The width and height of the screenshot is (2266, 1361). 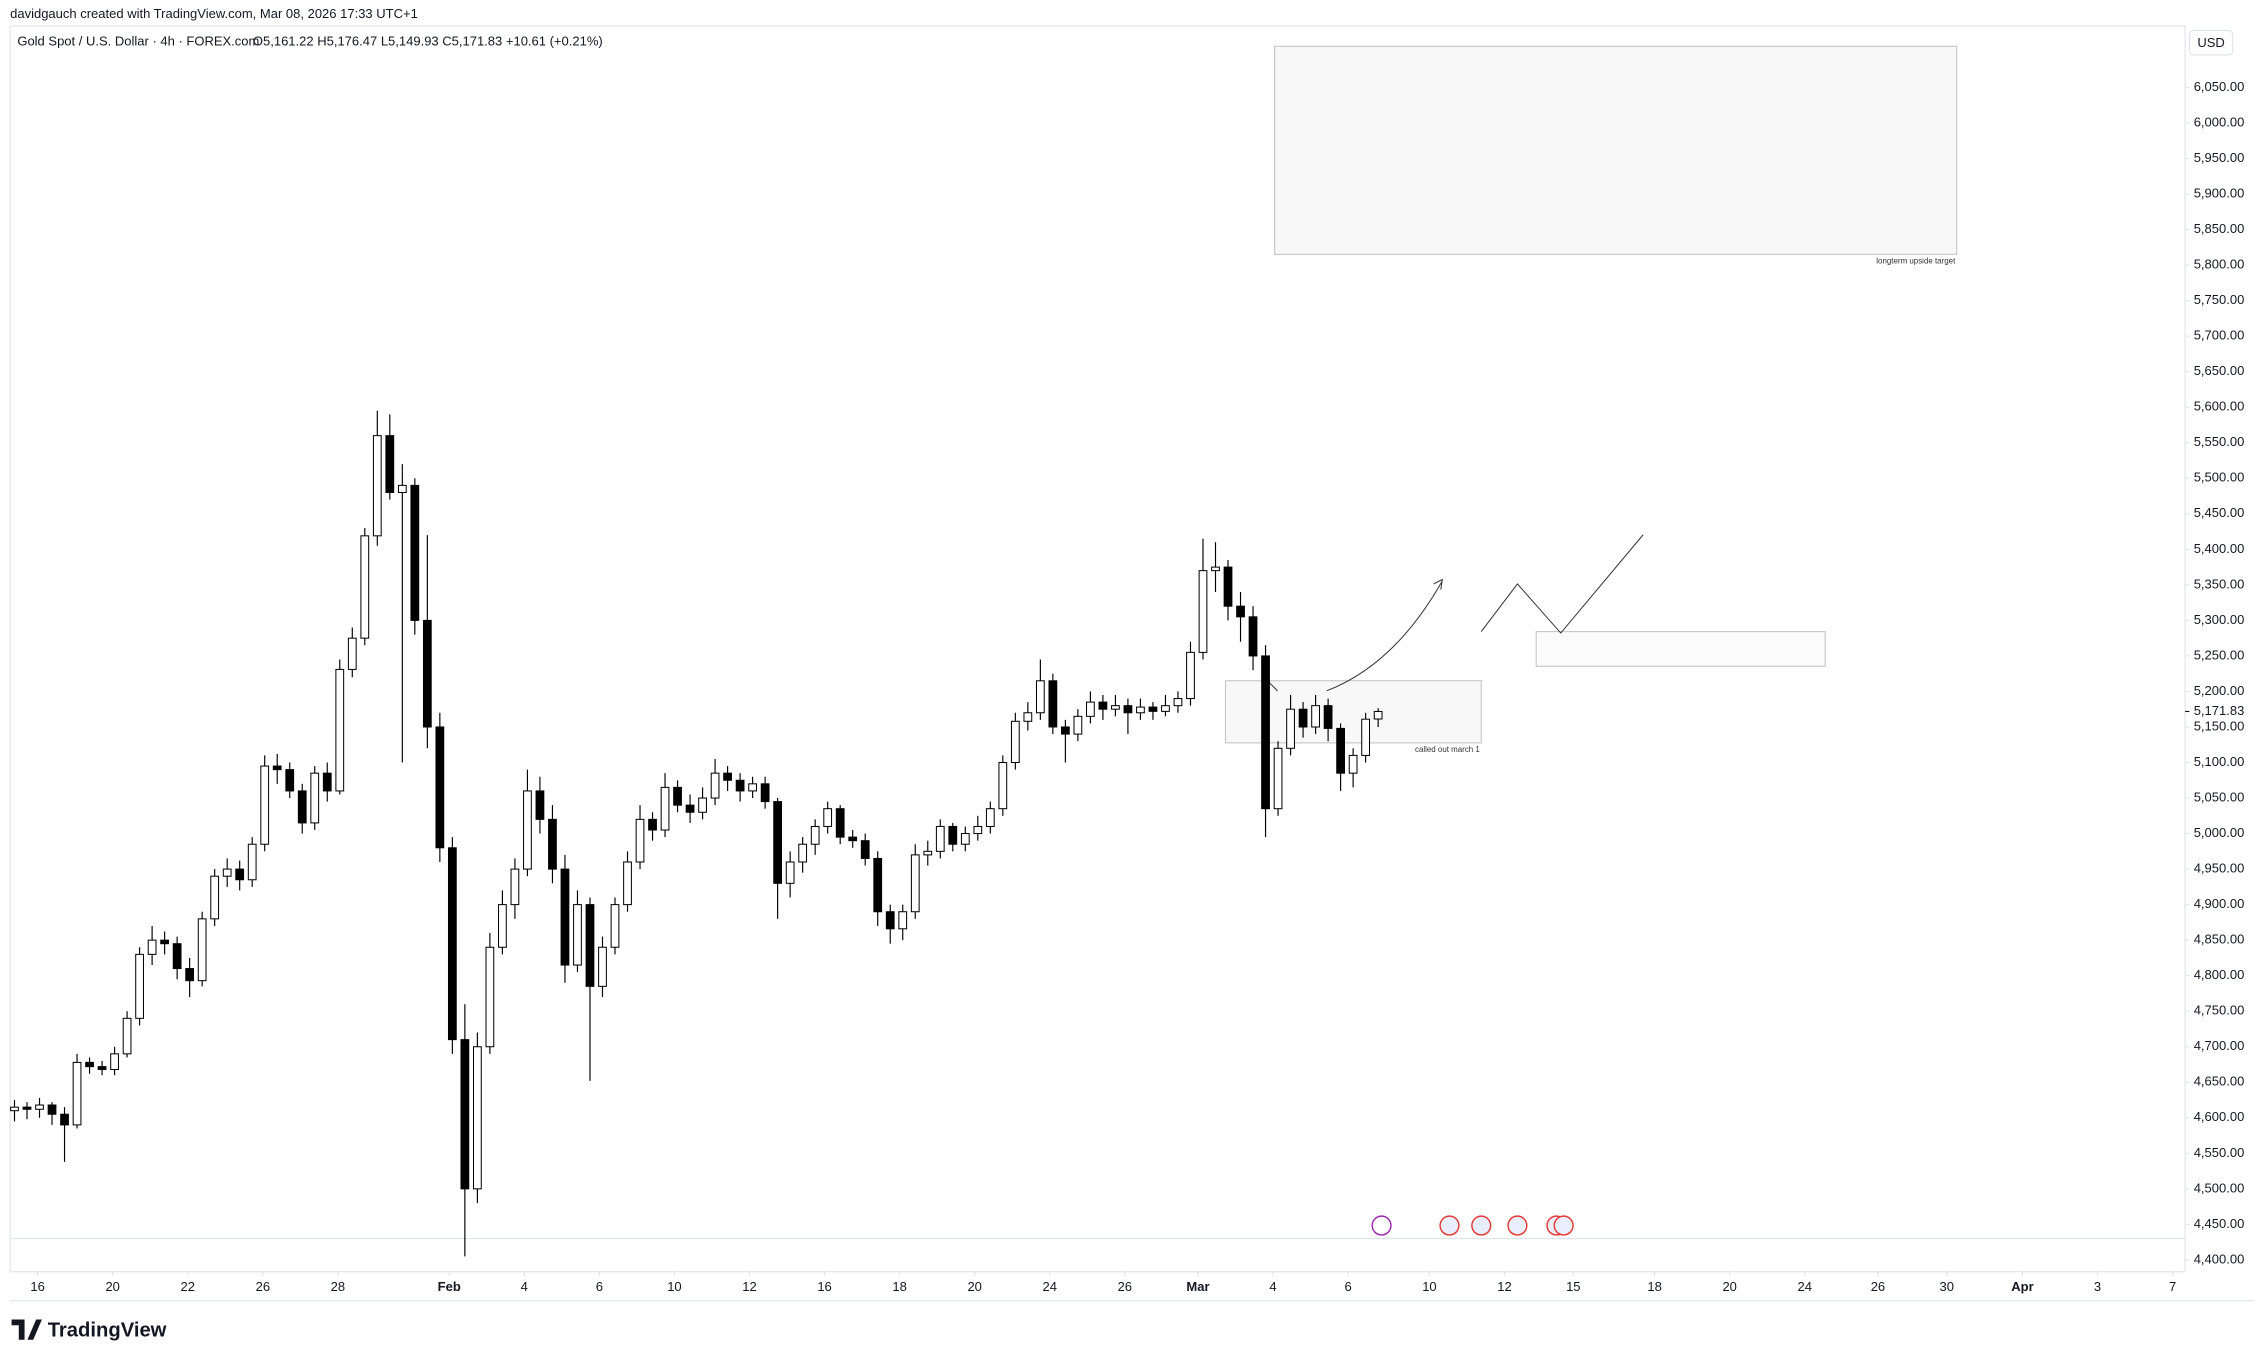 What do you see at coordinates (2219, 512) in the screenshot?
I see `y-tick-label: 5,450.00` at bounding box center [2219, 512].